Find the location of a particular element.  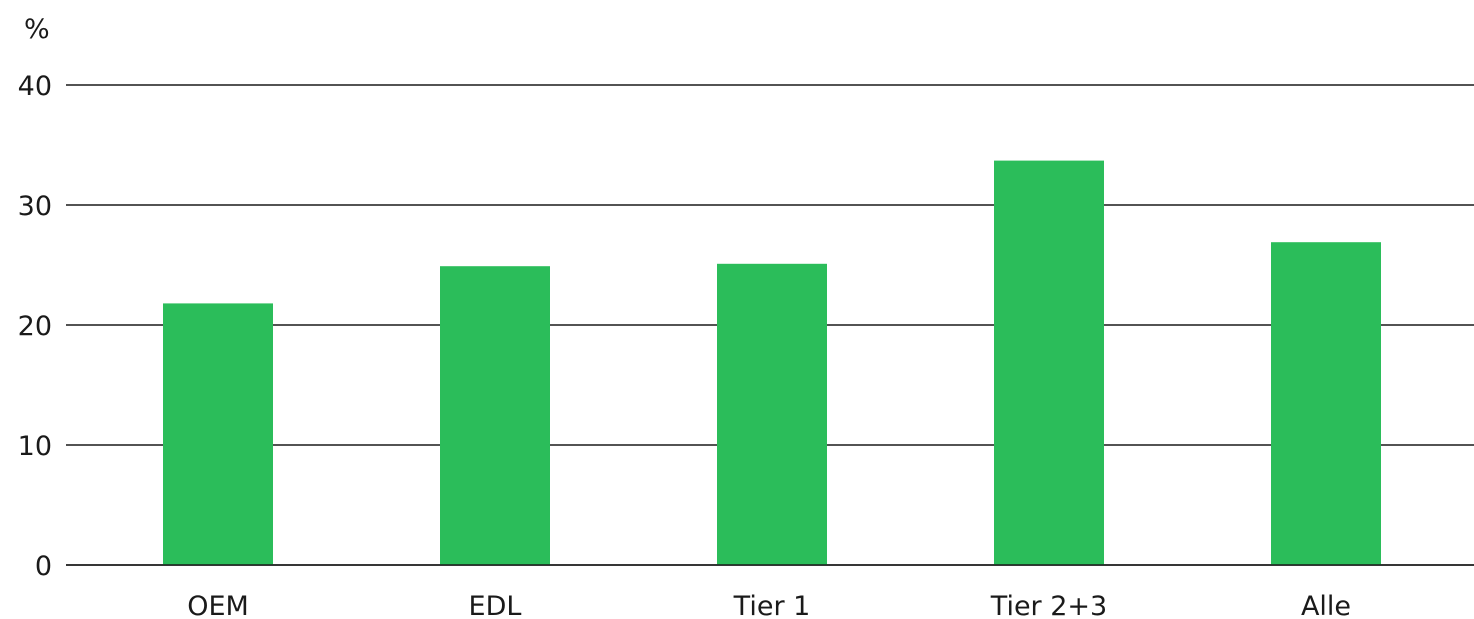

y-axis-unit-label: % is located at coordinates (37, 29).